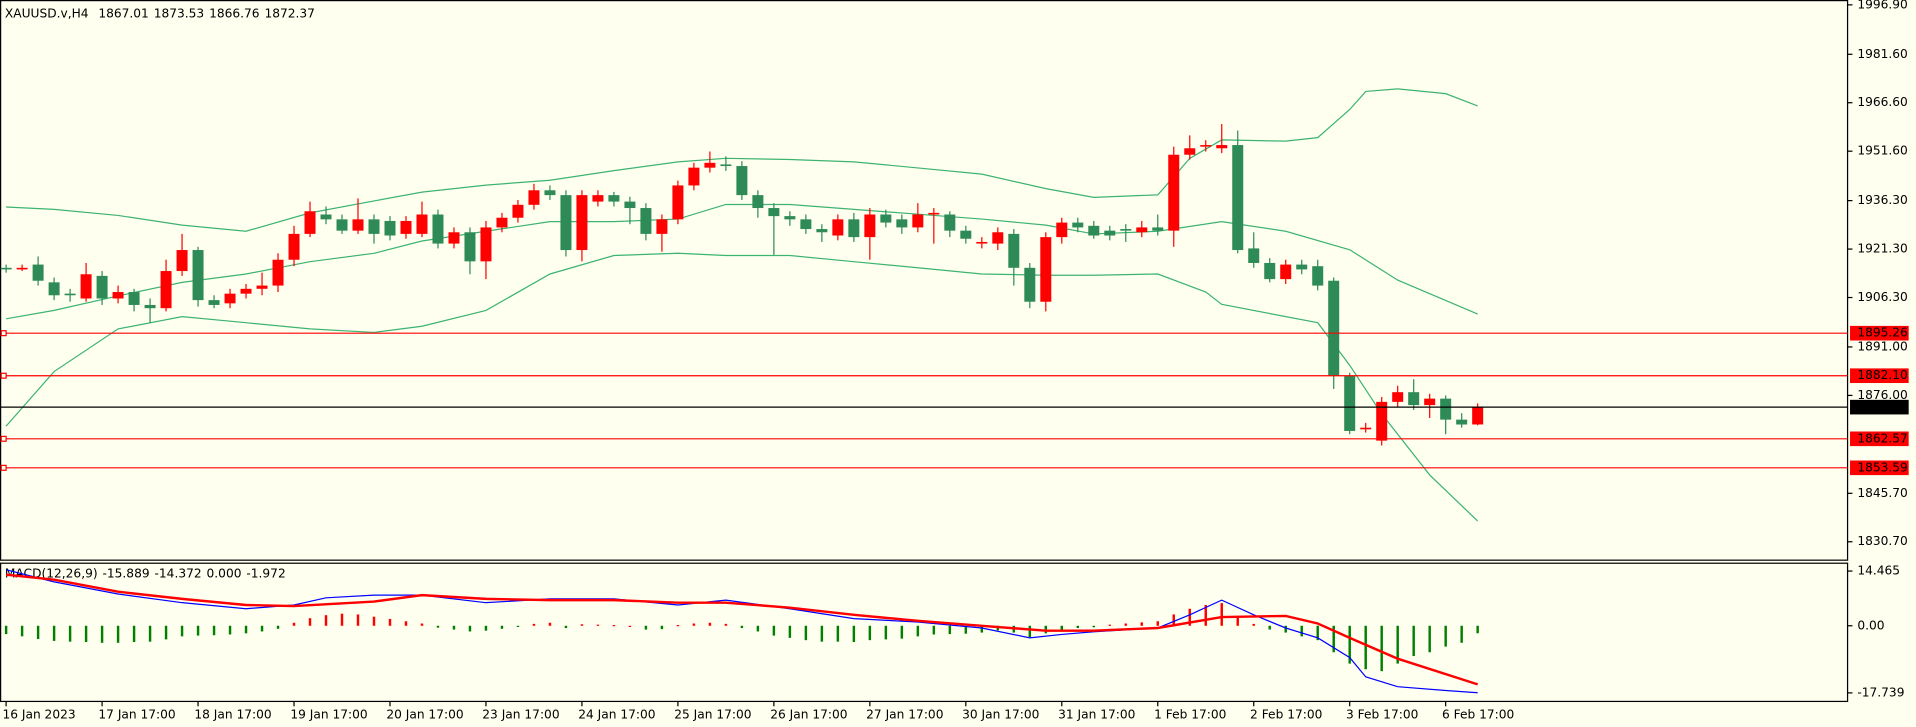  I want to click on readout: 0.000, so click(224, 573).